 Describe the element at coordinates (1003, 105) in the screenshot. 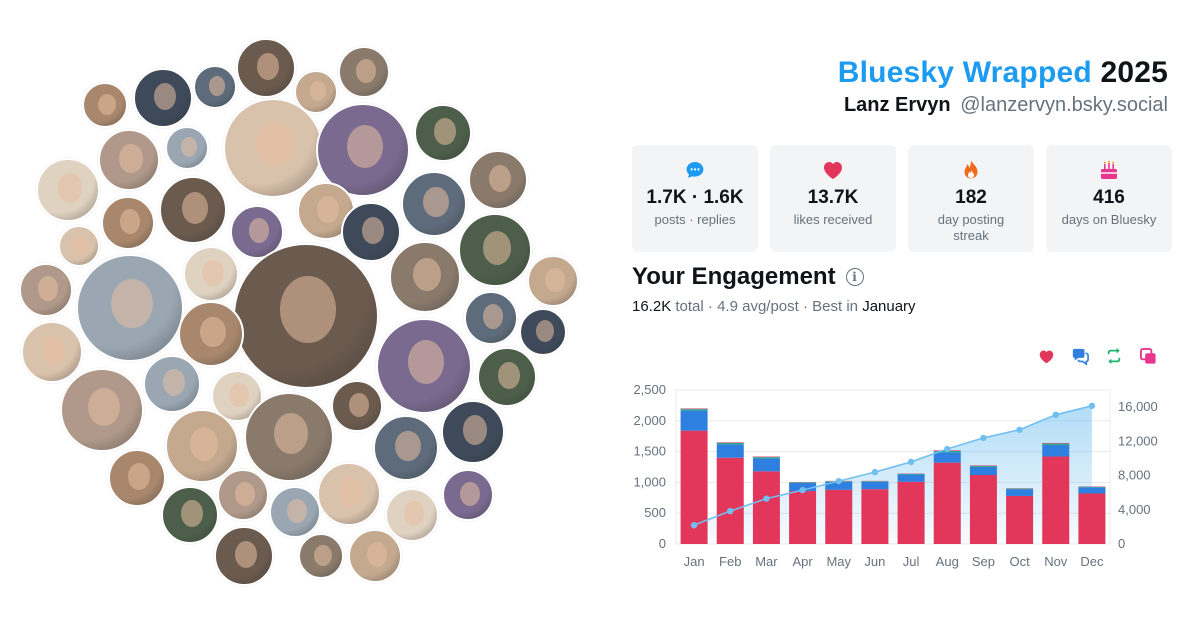

I see `user-line: Lanz Ervyn @lanzervyn.bsky.social` at that location.